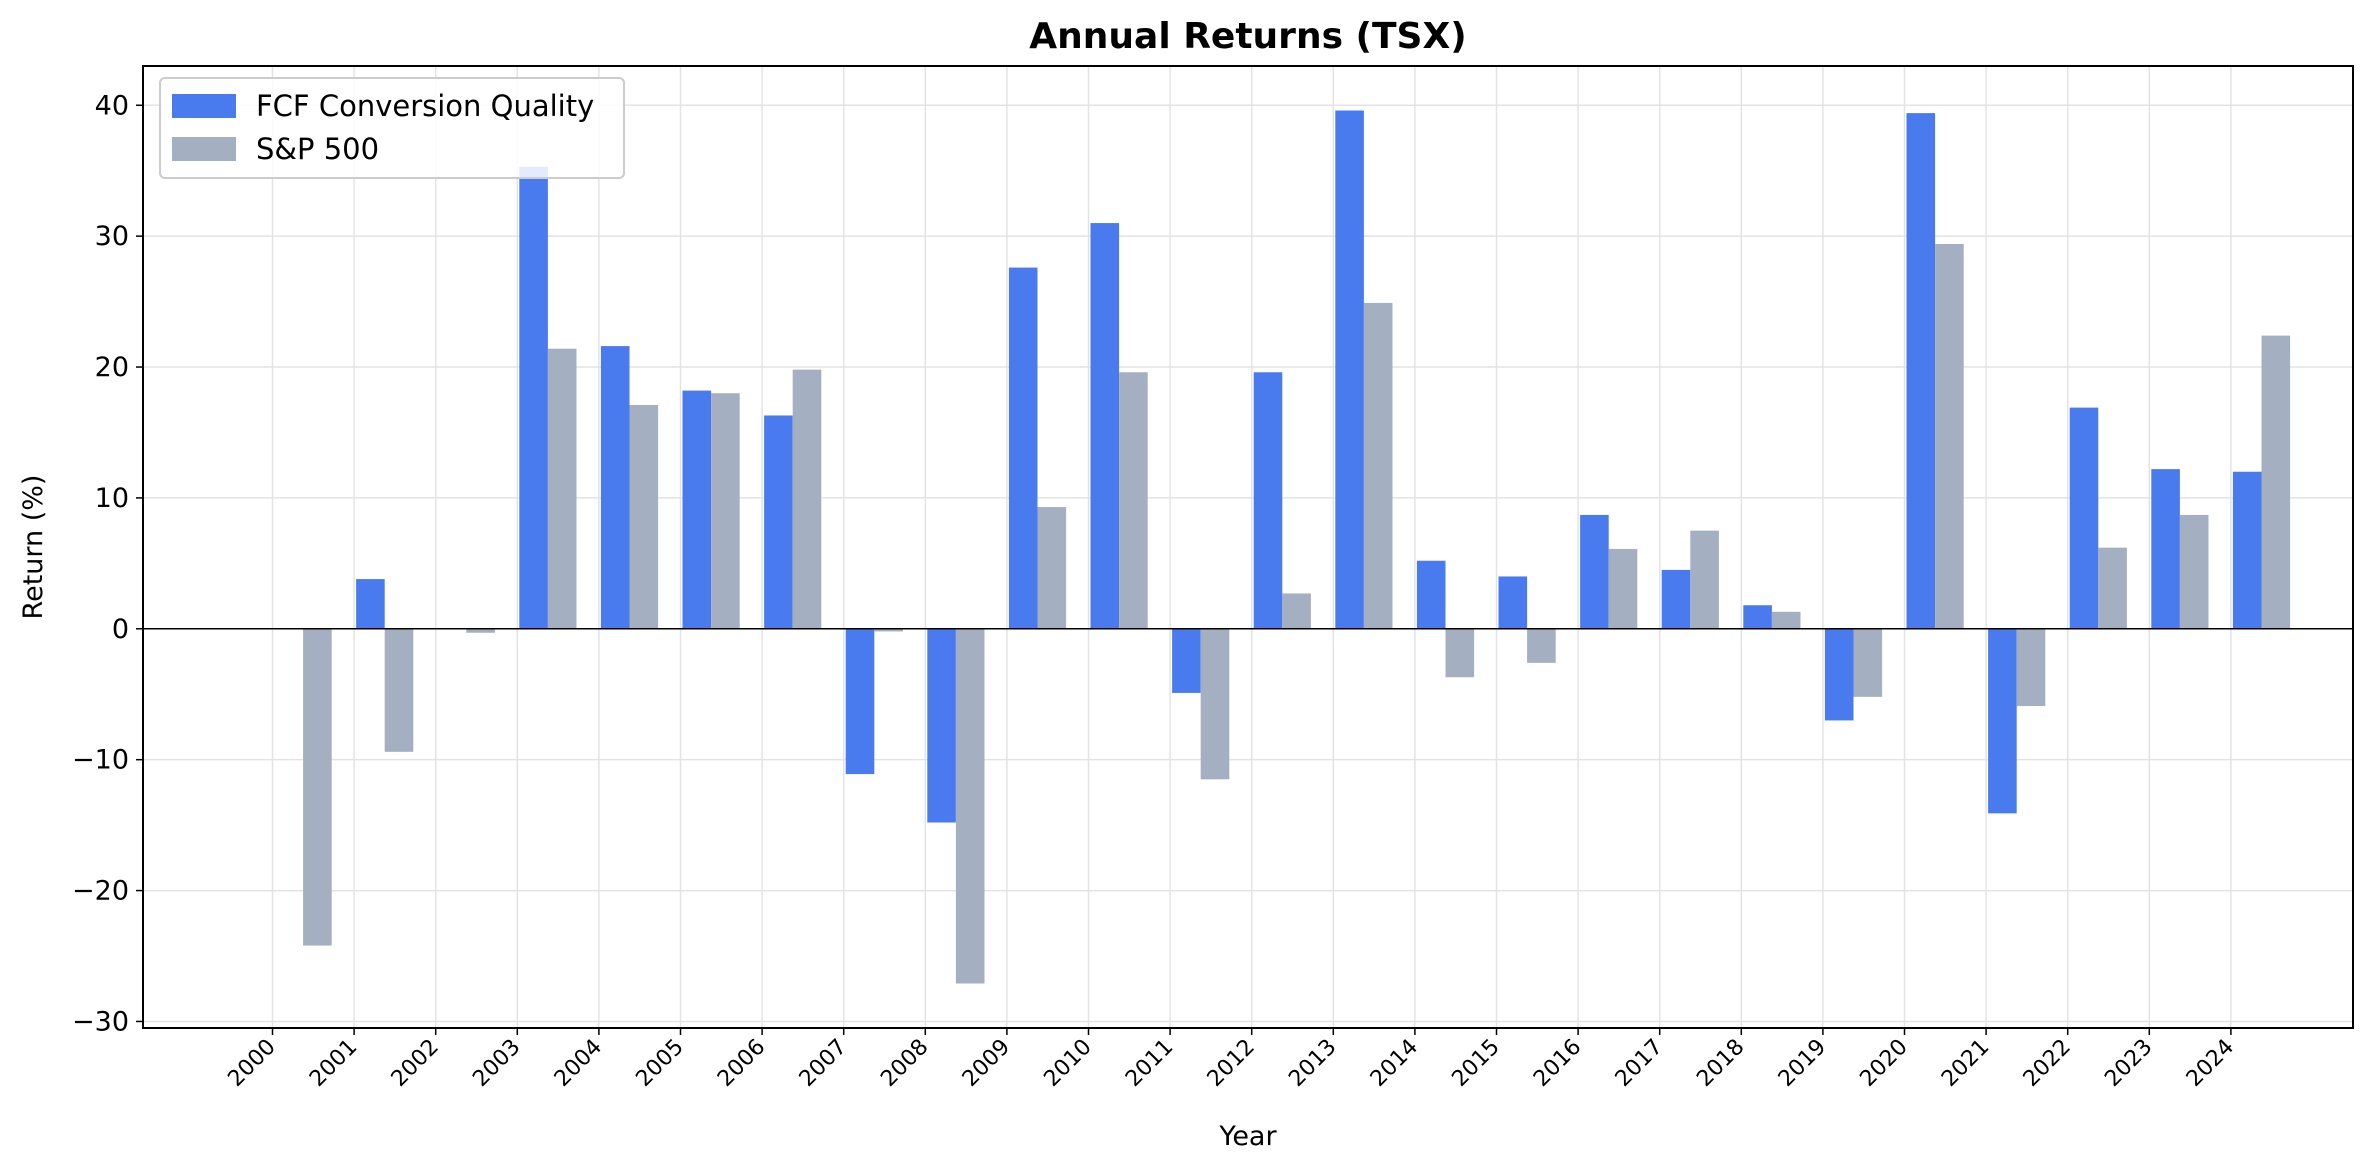 Image resolution: width=2373 pixels, height=1171 pixels. Describe the element at coordinates (2002, 721) in the screenshot. I see `bar-fcf-conversion-quality-2021` at that location.